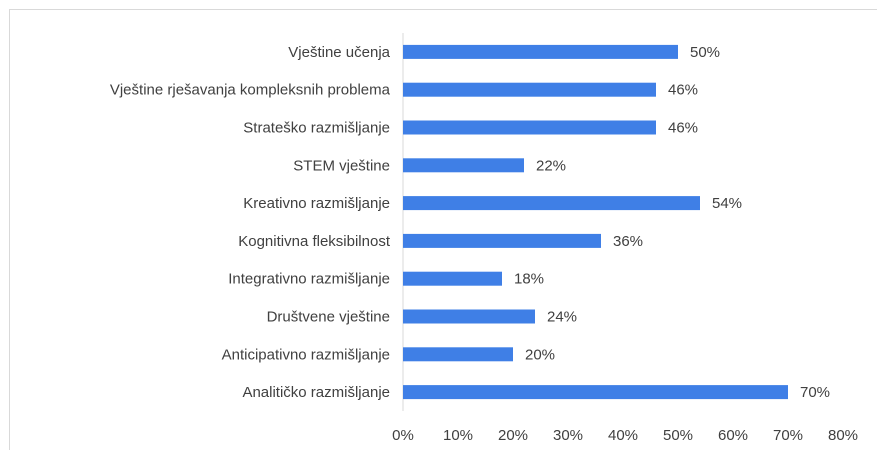  What do you see at coordinates (568, 435) in the screenshot?
I see `x-tick-label: 30%` at bounding box center [568, 435].